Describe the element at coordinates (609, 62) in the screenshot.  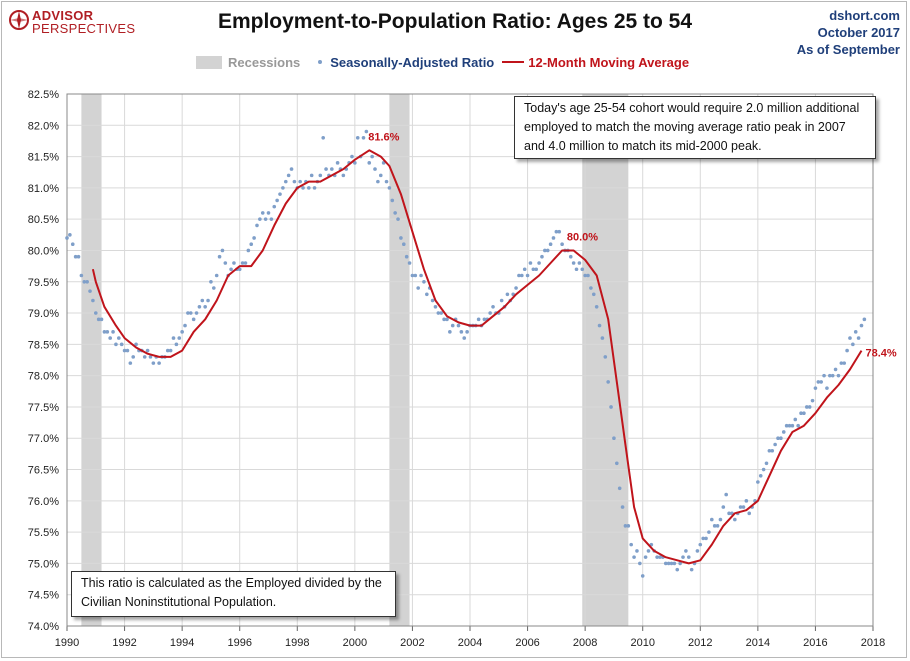
I see `legend-ma-label: 12-Month Moving Average` at that location.